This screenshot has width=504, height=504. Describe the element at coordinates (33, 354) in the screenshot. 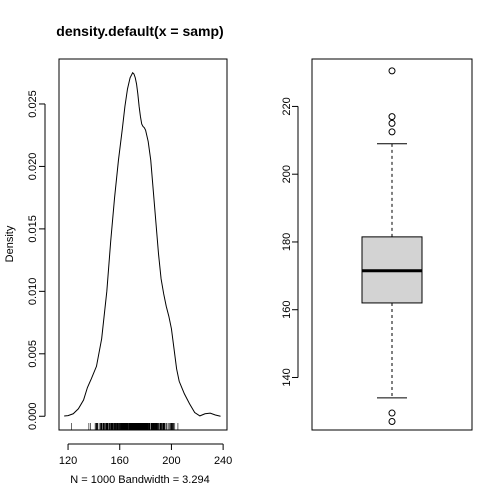

I see `density-y-tick-label: 0.005` at that location.